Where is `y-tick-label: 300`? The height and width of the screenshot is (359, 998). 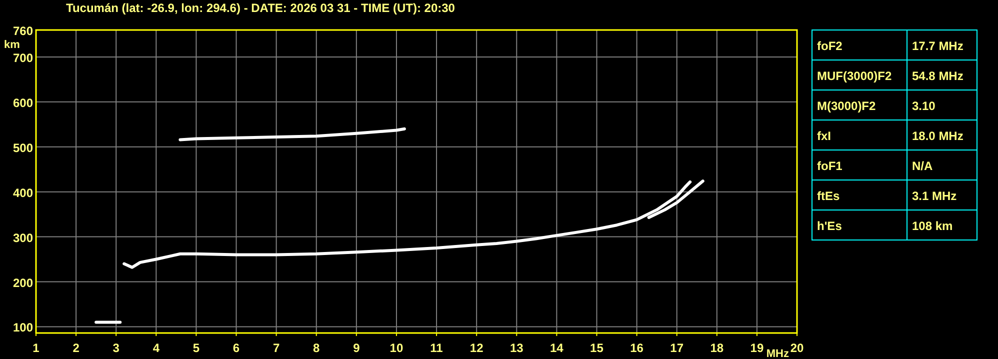
y-tick-label: 300 is located at coordinates (23, 237).